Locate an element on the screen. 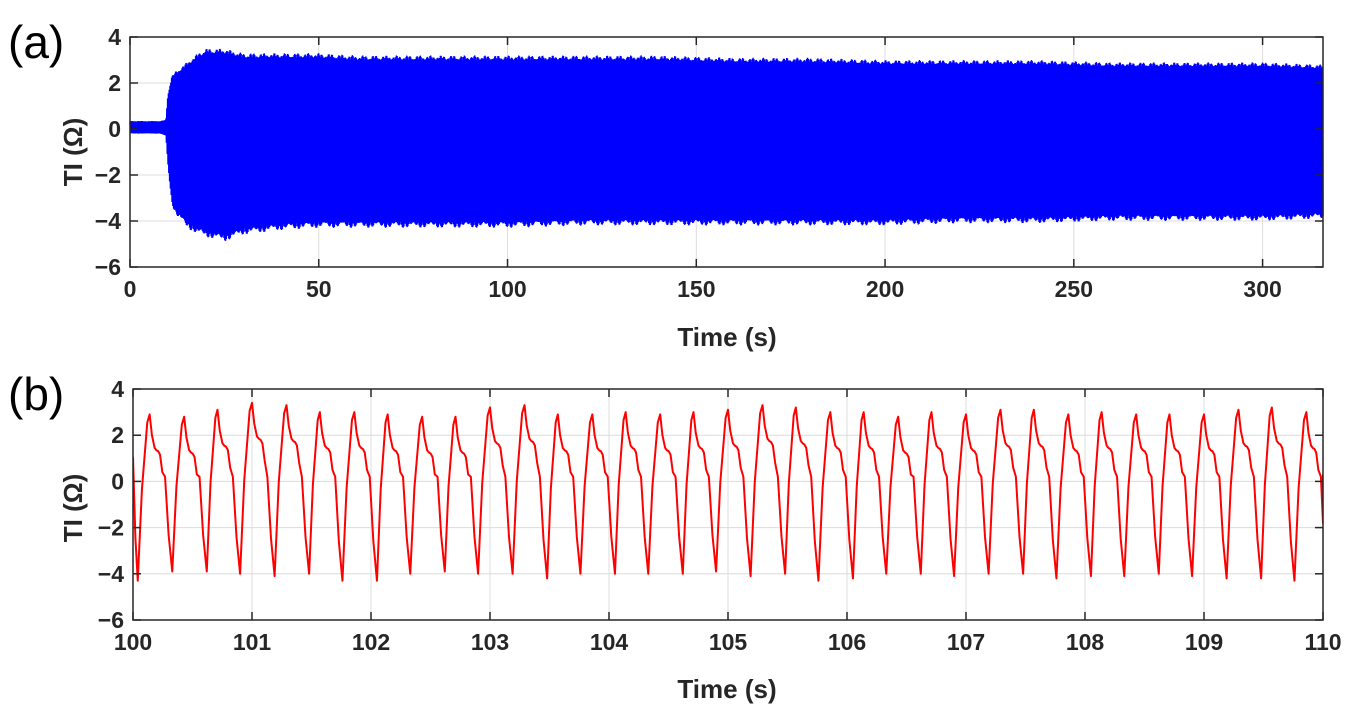  x-tick-label: 108 is located at coordinates (1085, 642).